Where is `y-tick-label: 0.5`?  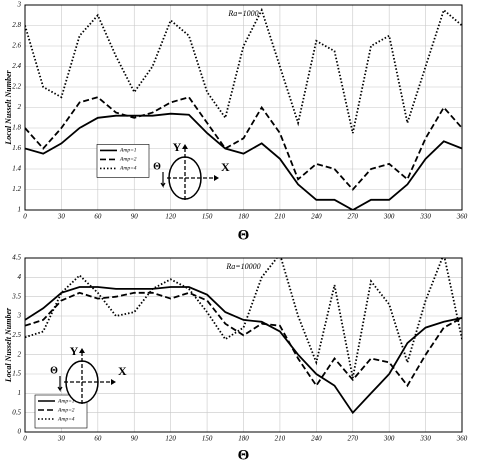
y-tick-label: 0.5 is located at coordinates (16, 412).